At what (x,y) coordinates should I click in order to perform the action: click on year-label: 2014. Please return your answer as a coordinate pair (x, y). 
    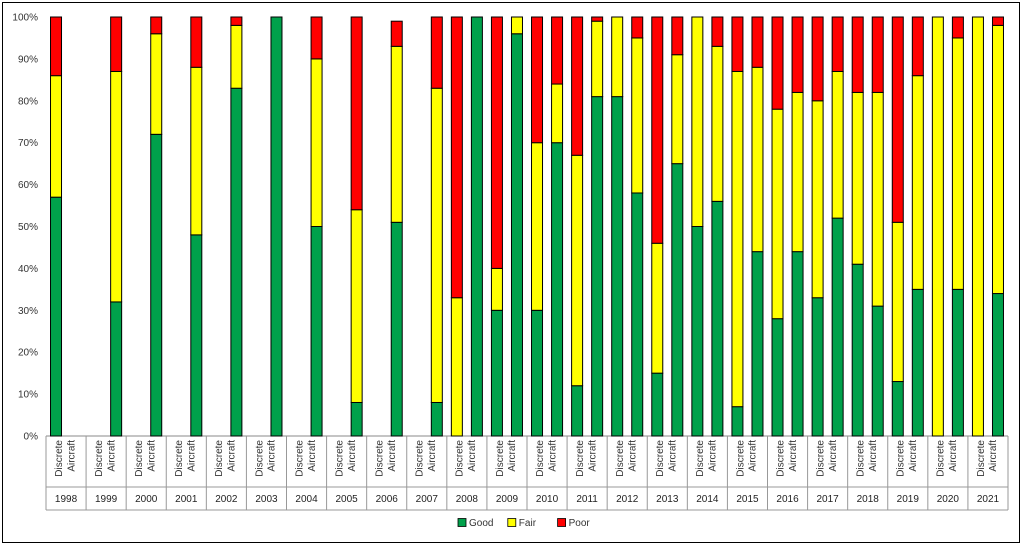
    Looking at the image, I should click on (707, 499).